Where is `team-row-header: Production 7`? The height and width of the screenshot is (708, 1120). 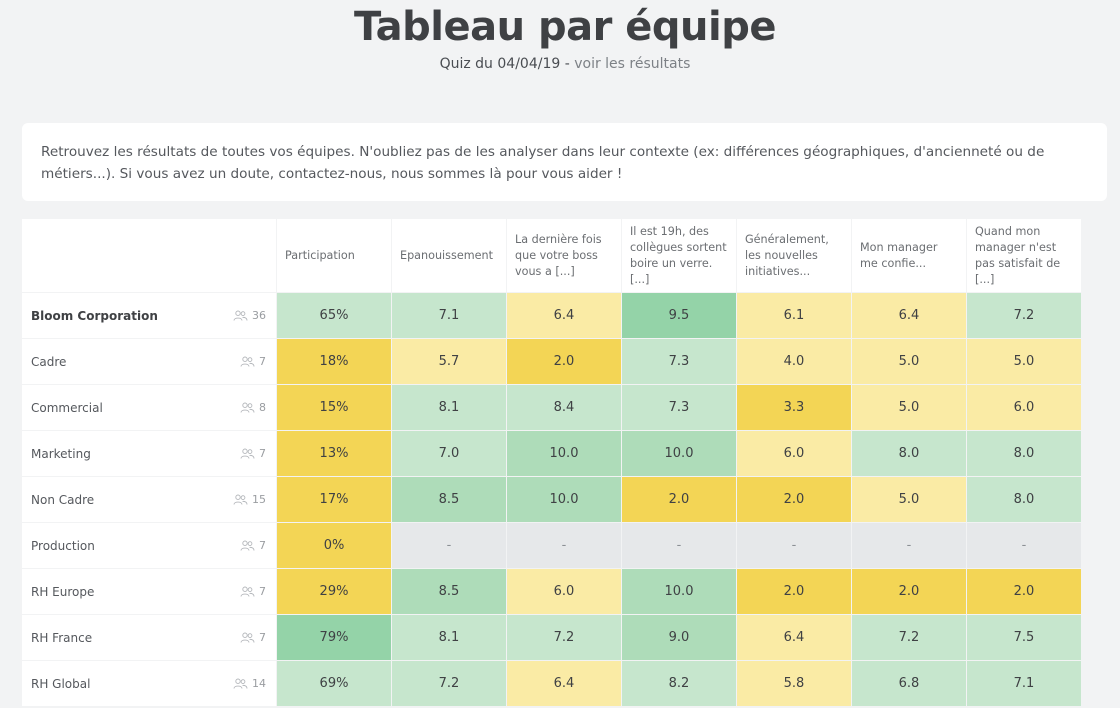 team-row-header: Production 7 is located at coordinates (149, 545).